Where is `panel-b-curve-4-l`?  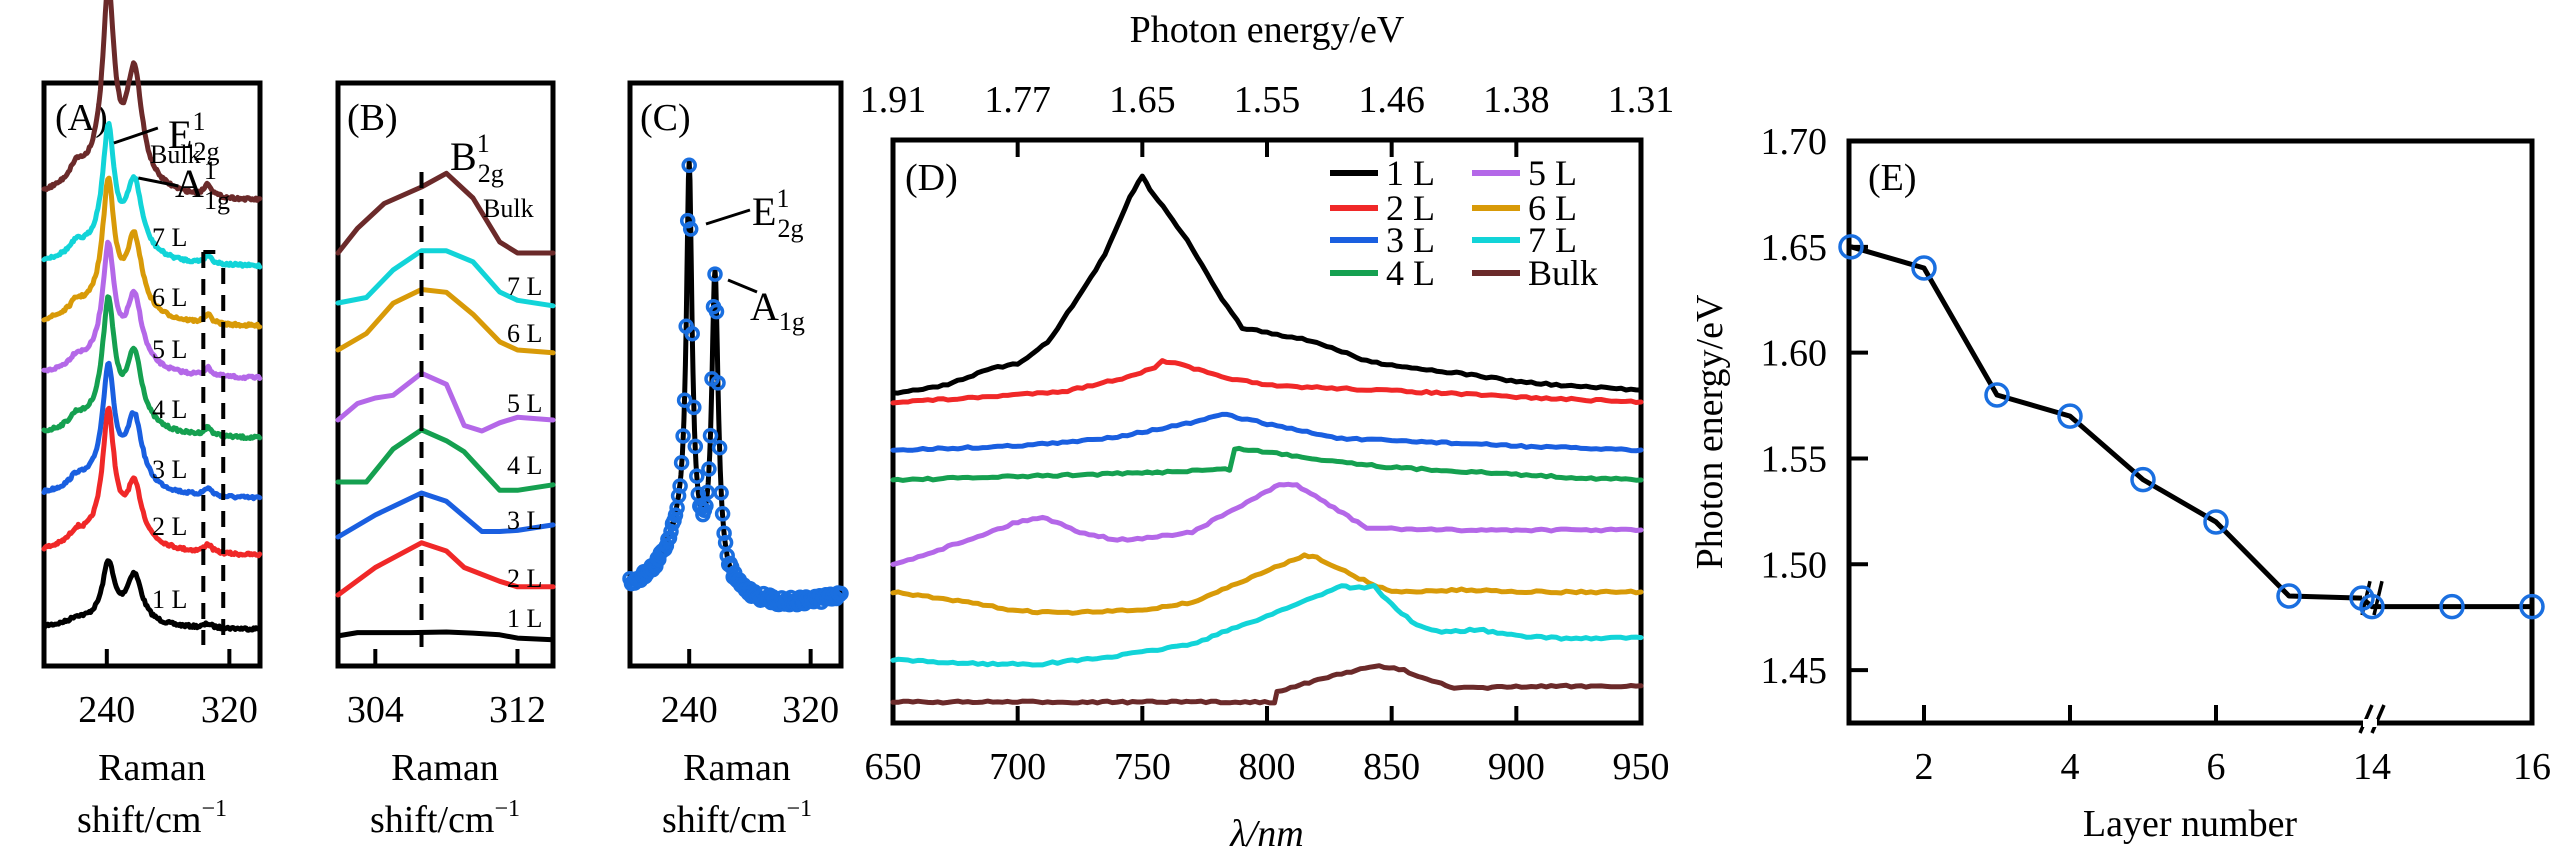 panel-b-curve-4-l is located at coordinates (445, 460).